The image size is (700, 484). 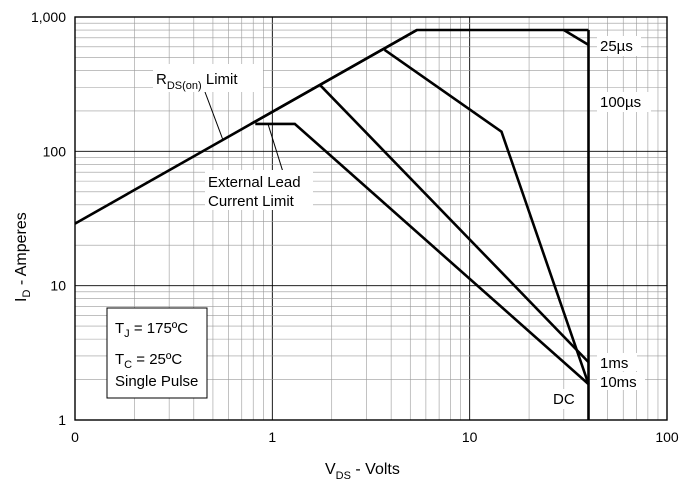 I want to click on label-1ms: 1ms, so click(x=614, y=363).